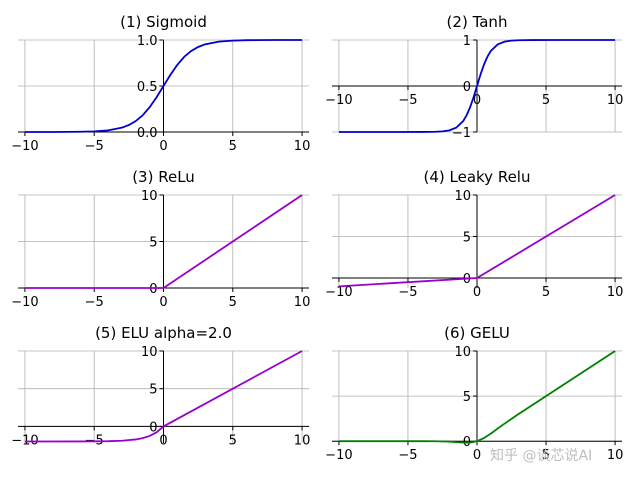 Image resolution: width=640 pixels, height=480 pixels. I want to click on y-tick-label: 1, so click(467, 41).